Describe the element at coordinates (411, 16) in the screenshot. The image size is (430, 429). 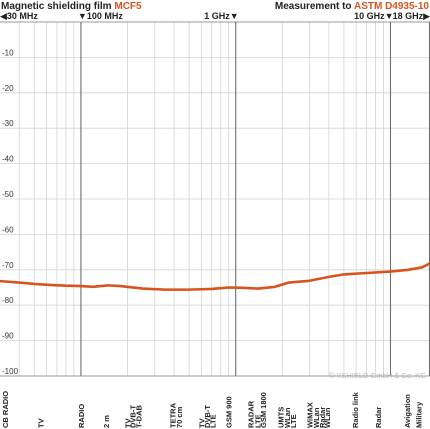
I see `frequency-tick-label: 18 GHz▶` at that location.